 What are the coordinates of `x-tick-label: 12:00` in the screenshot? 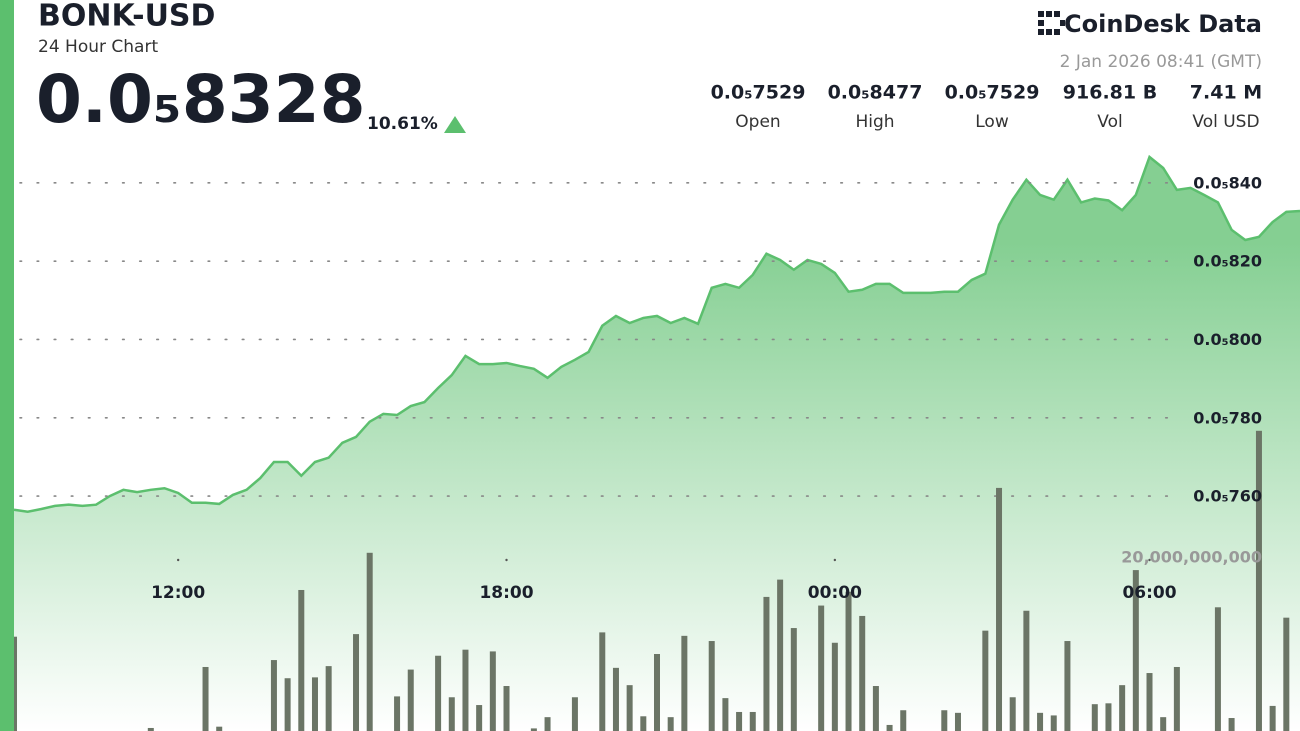 It's located at (178, 593).